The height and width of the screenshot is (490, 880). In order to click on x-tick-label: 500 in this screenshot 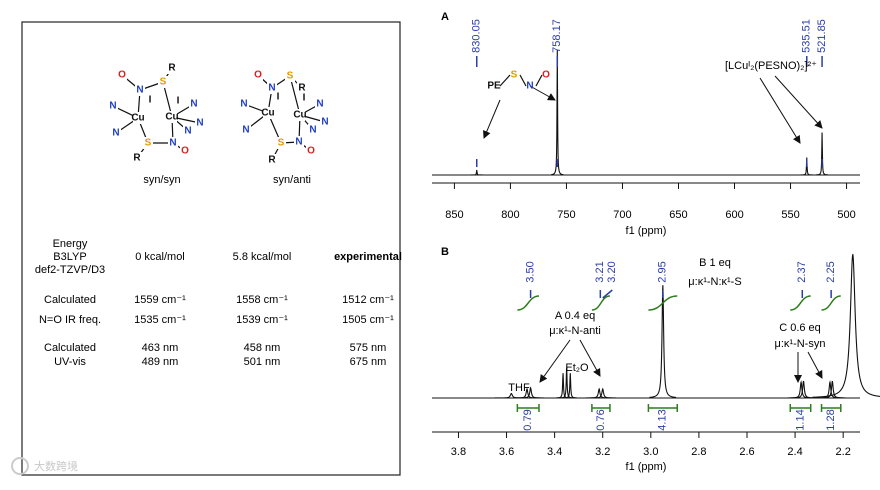, I will do `click(846, 215)`.